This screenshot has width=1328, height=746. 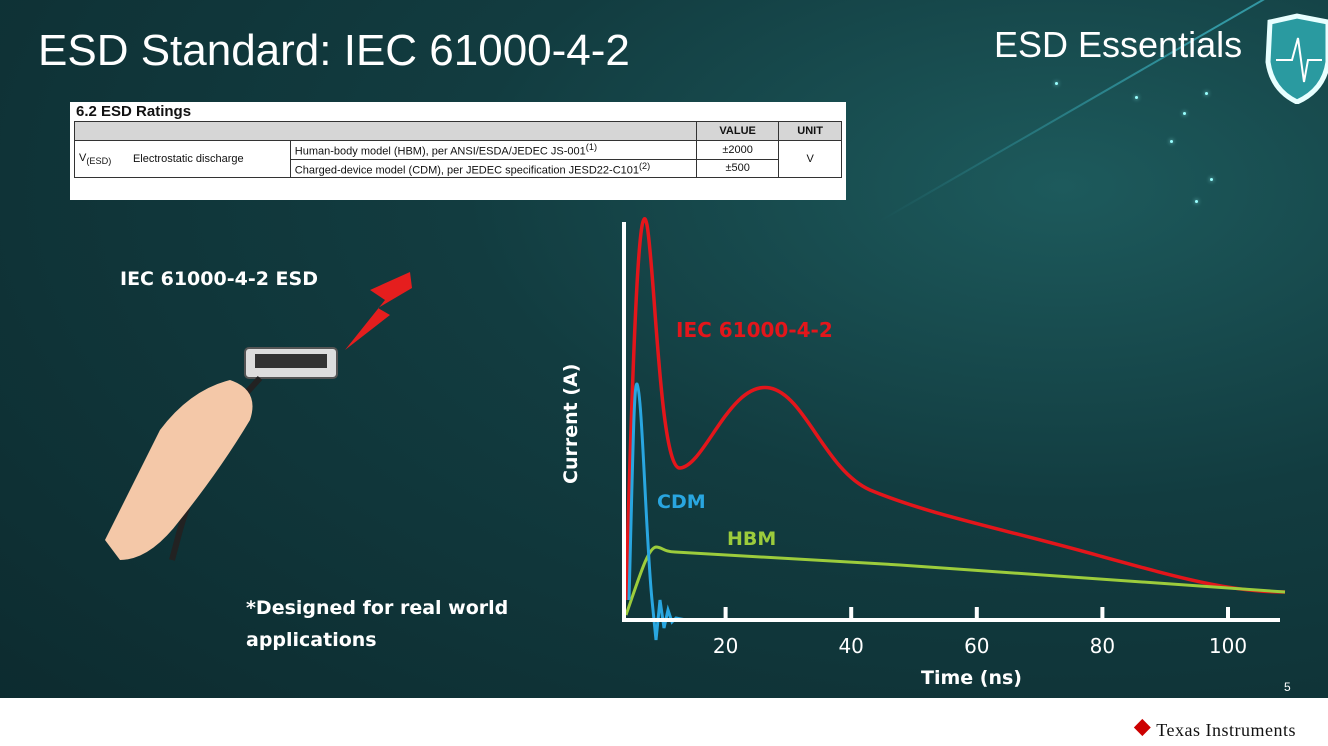 I want to click on legend-iec: IEC 61000-4-2, so click(x=754, y=330).